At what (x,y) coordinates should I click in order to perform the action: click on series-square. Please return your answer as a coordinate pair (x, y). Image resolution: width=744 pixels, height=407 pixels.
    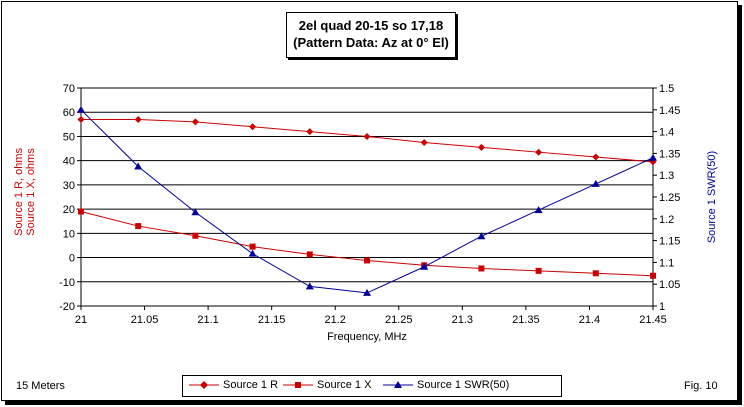
    Looking at the image, I should click on (367, 243).